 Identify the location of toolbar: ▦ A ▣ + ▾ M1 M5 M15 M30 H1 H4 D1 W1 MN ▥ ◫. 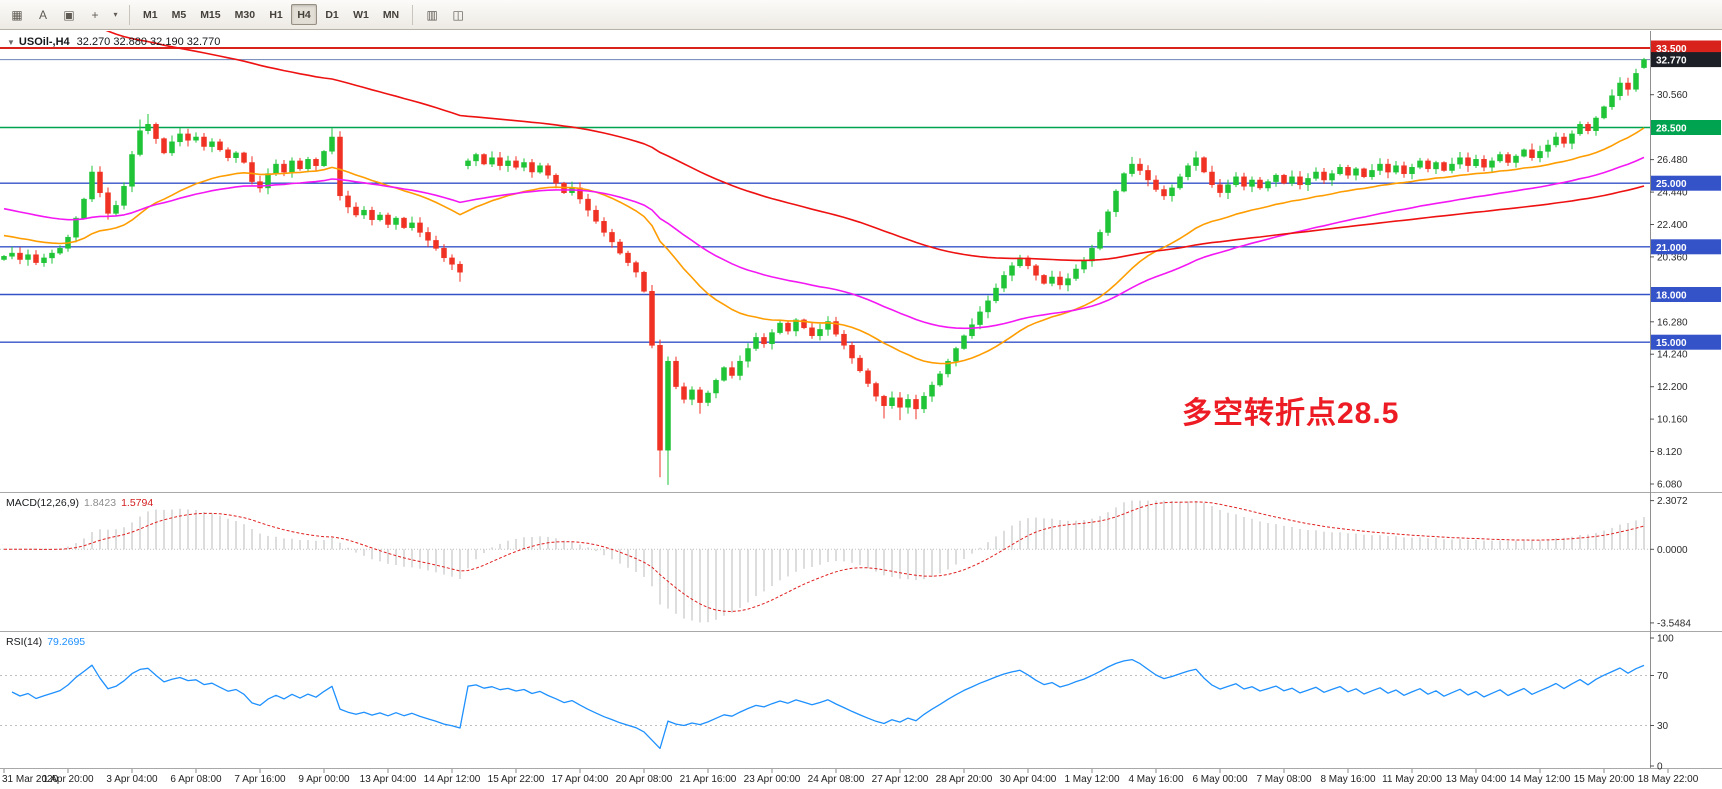
(861, 15).